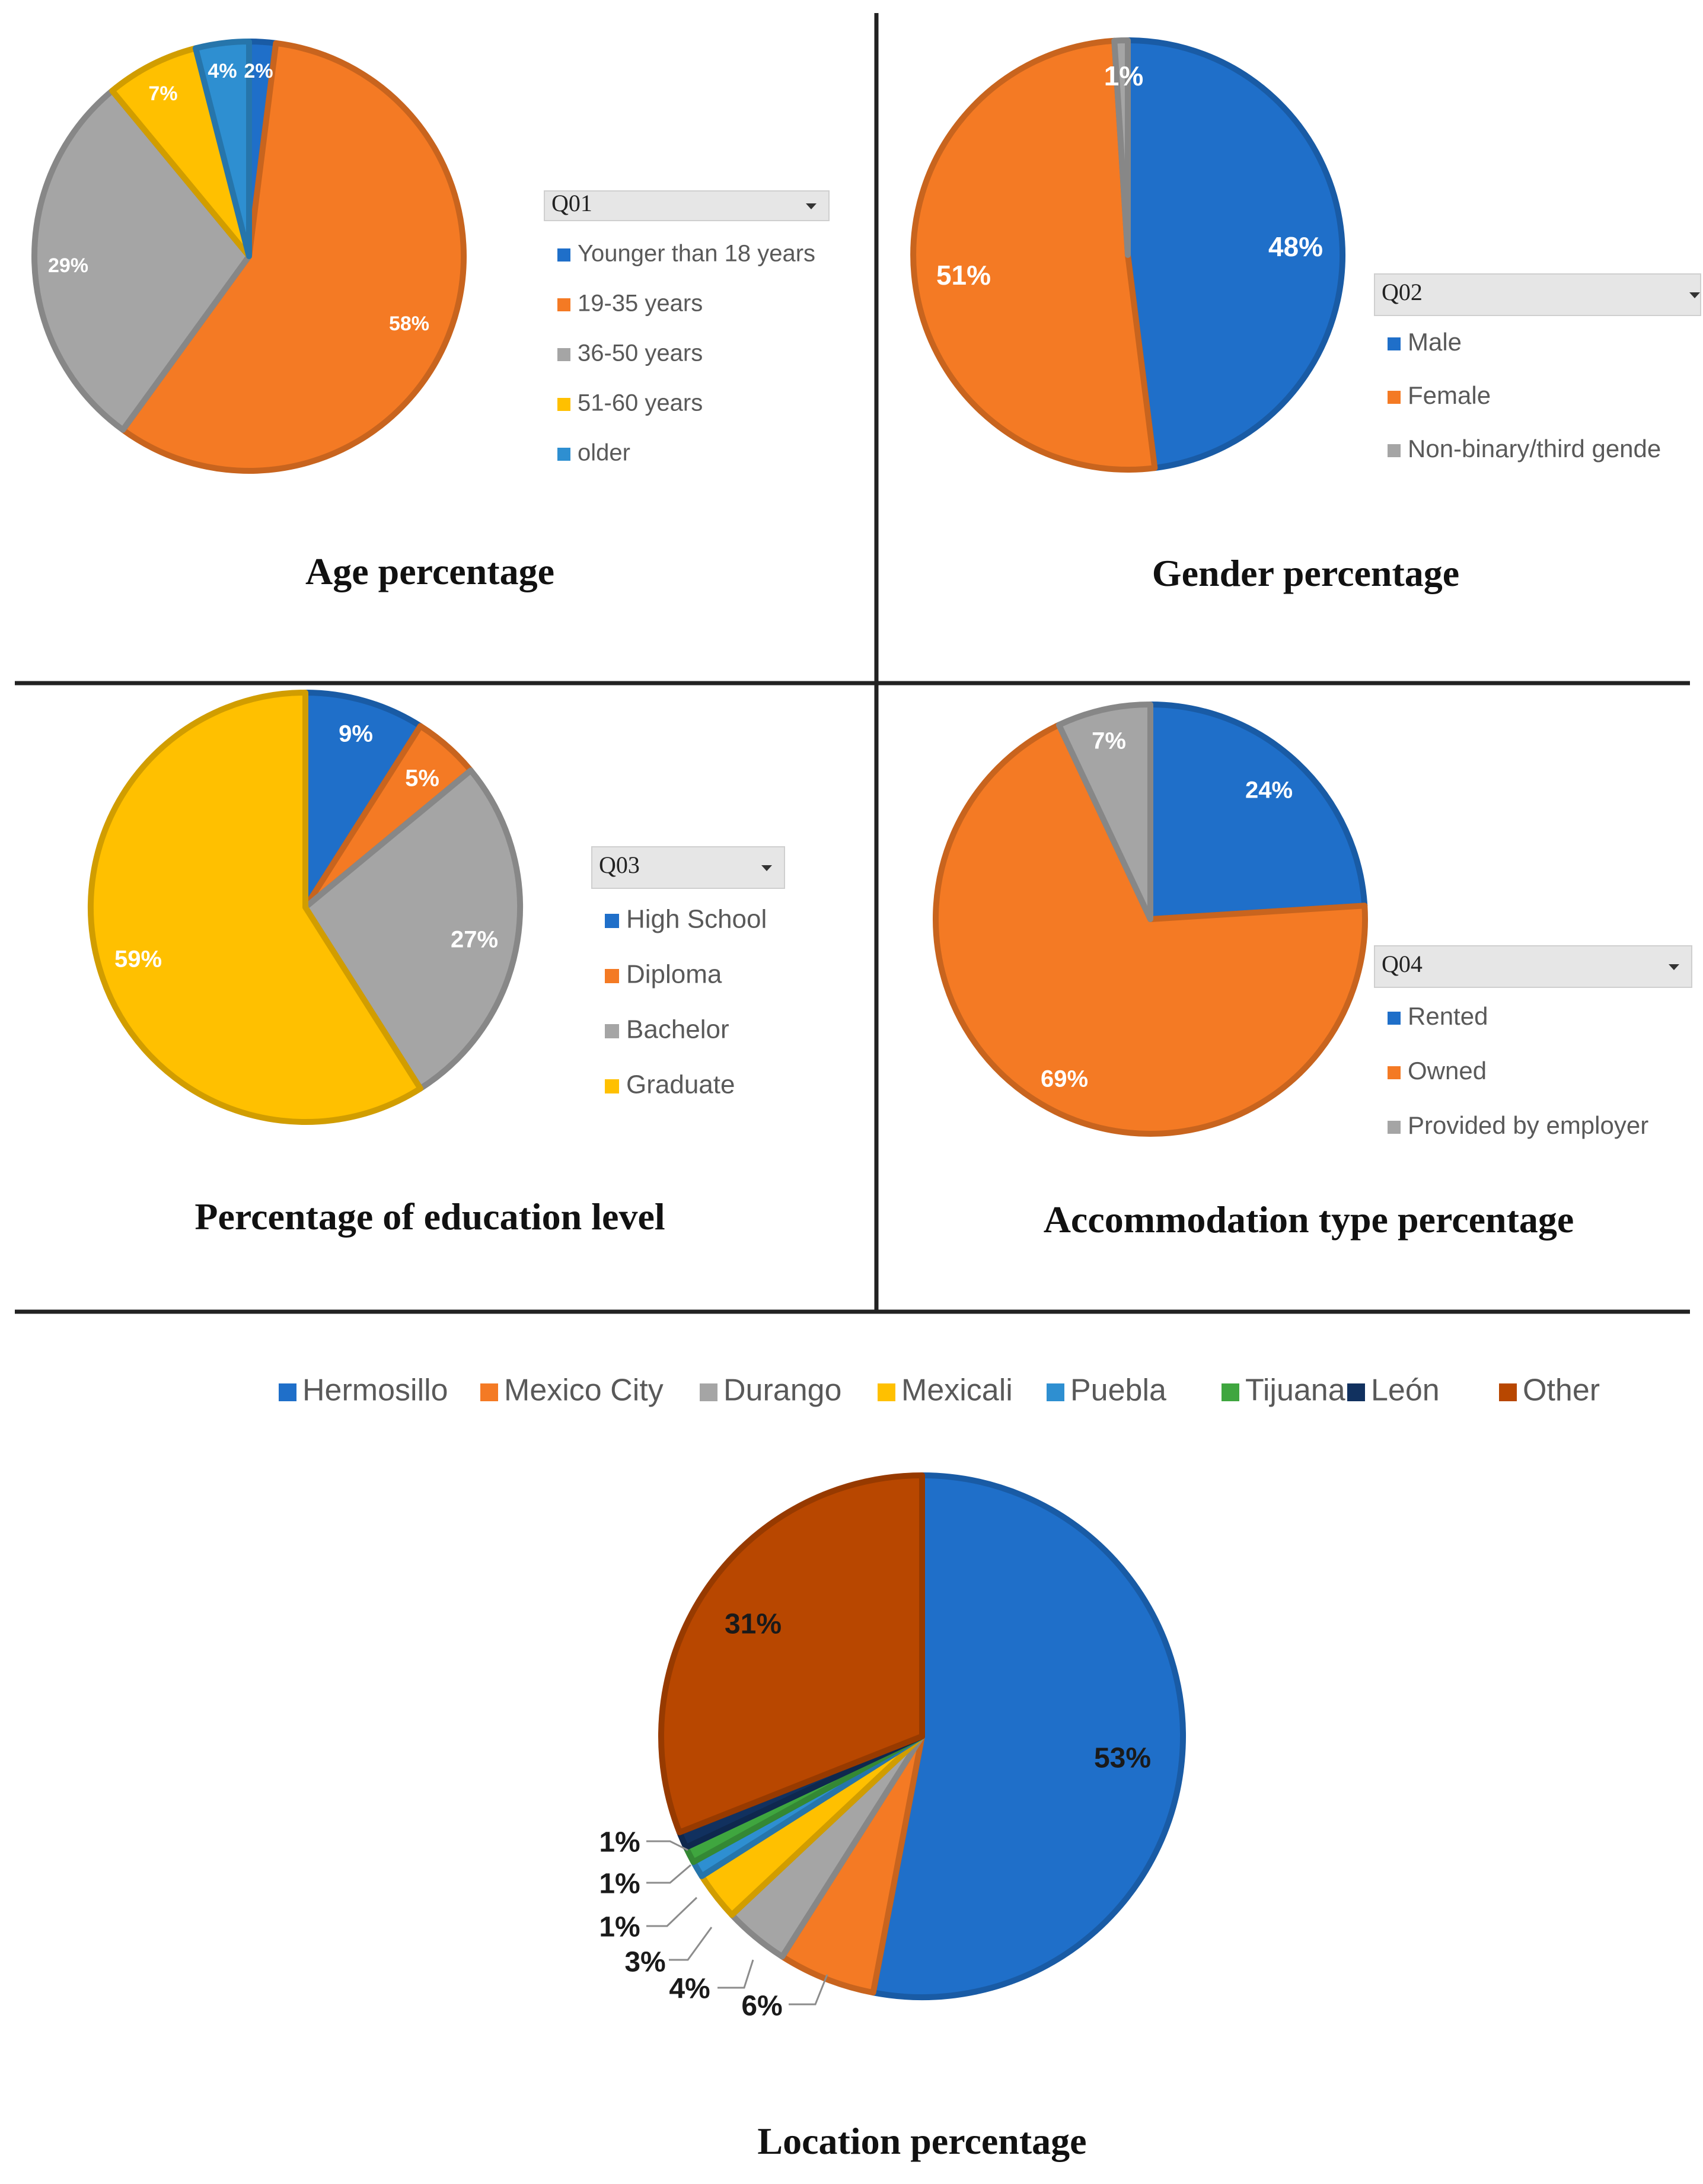  Describe the element at coordinates (1402, 292) in the screenshot. I see `legend-filter-label: Q02` at that location.